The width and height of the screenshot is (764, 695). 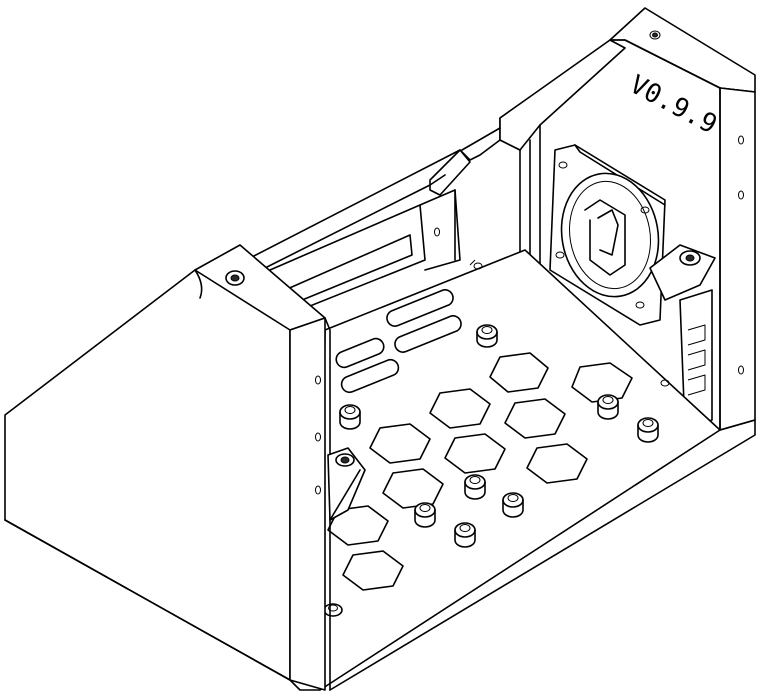 I want to click on fan-housing, so click(x=607, y=235).